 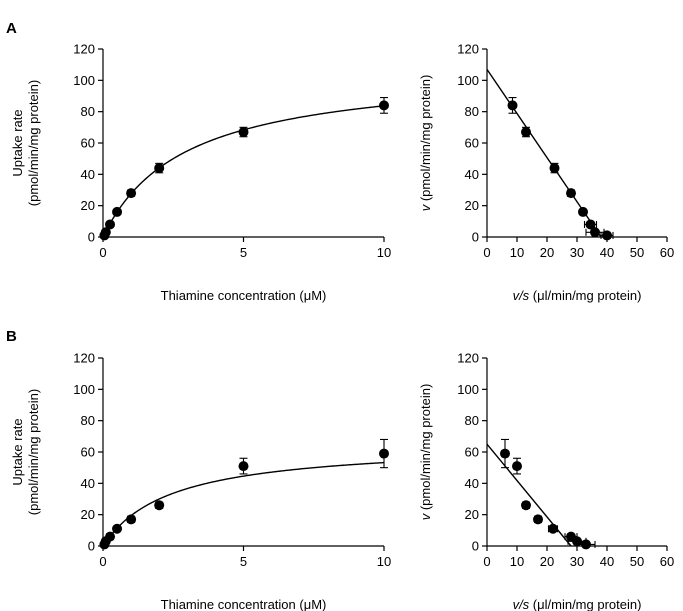 What do you see at coordinates (468, 389) in the screenshot?
I see `chart-3-y-tick-label: 100` at bounding box center [468, 389].